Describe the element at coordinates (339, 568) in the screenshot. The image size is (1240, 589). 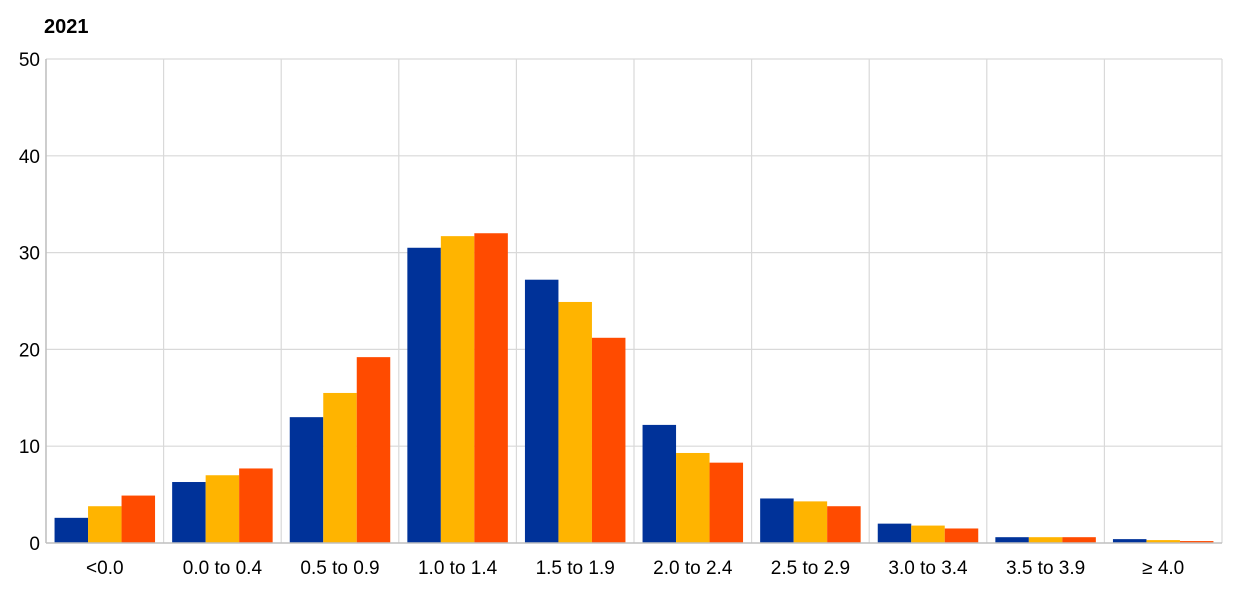
I see `x-tick-label: 0.5 to 0.9` at that location.